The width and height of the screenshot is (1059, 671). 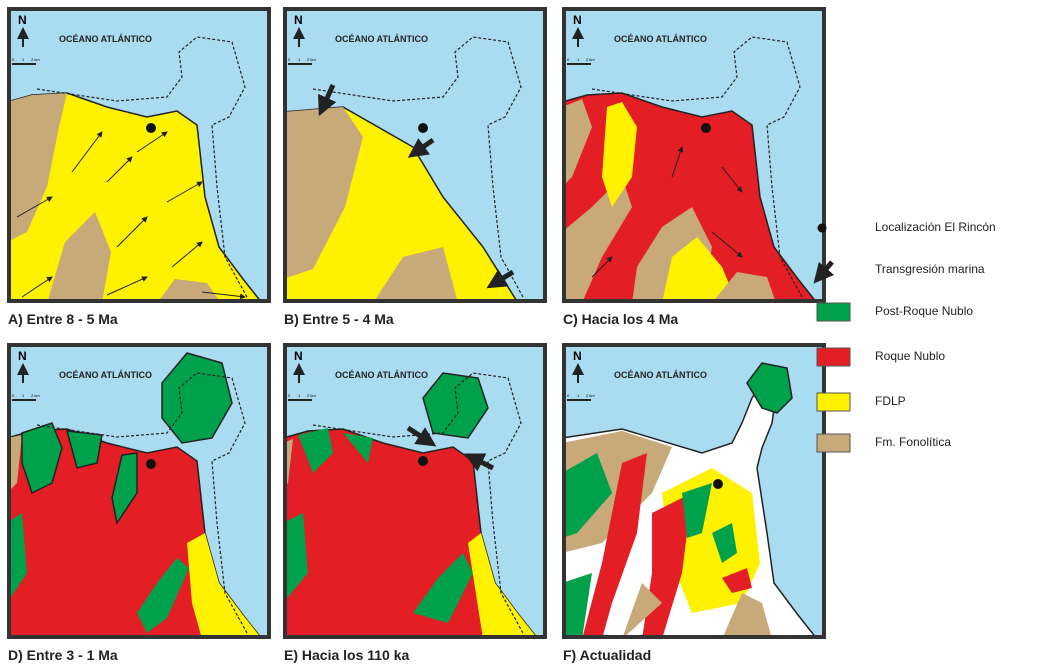 I want to click on caption: E) Hacia los 110 ka, so click(x=347, y=655).